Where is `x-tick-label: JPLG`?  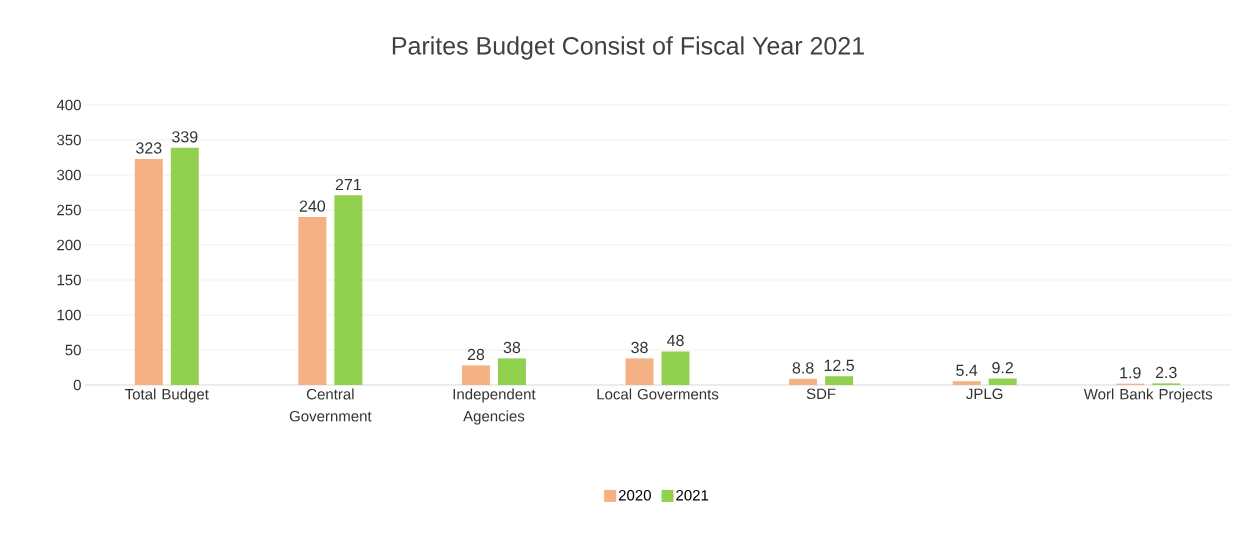 x-tick-label: JPLG is located at coordinates (984, 394).